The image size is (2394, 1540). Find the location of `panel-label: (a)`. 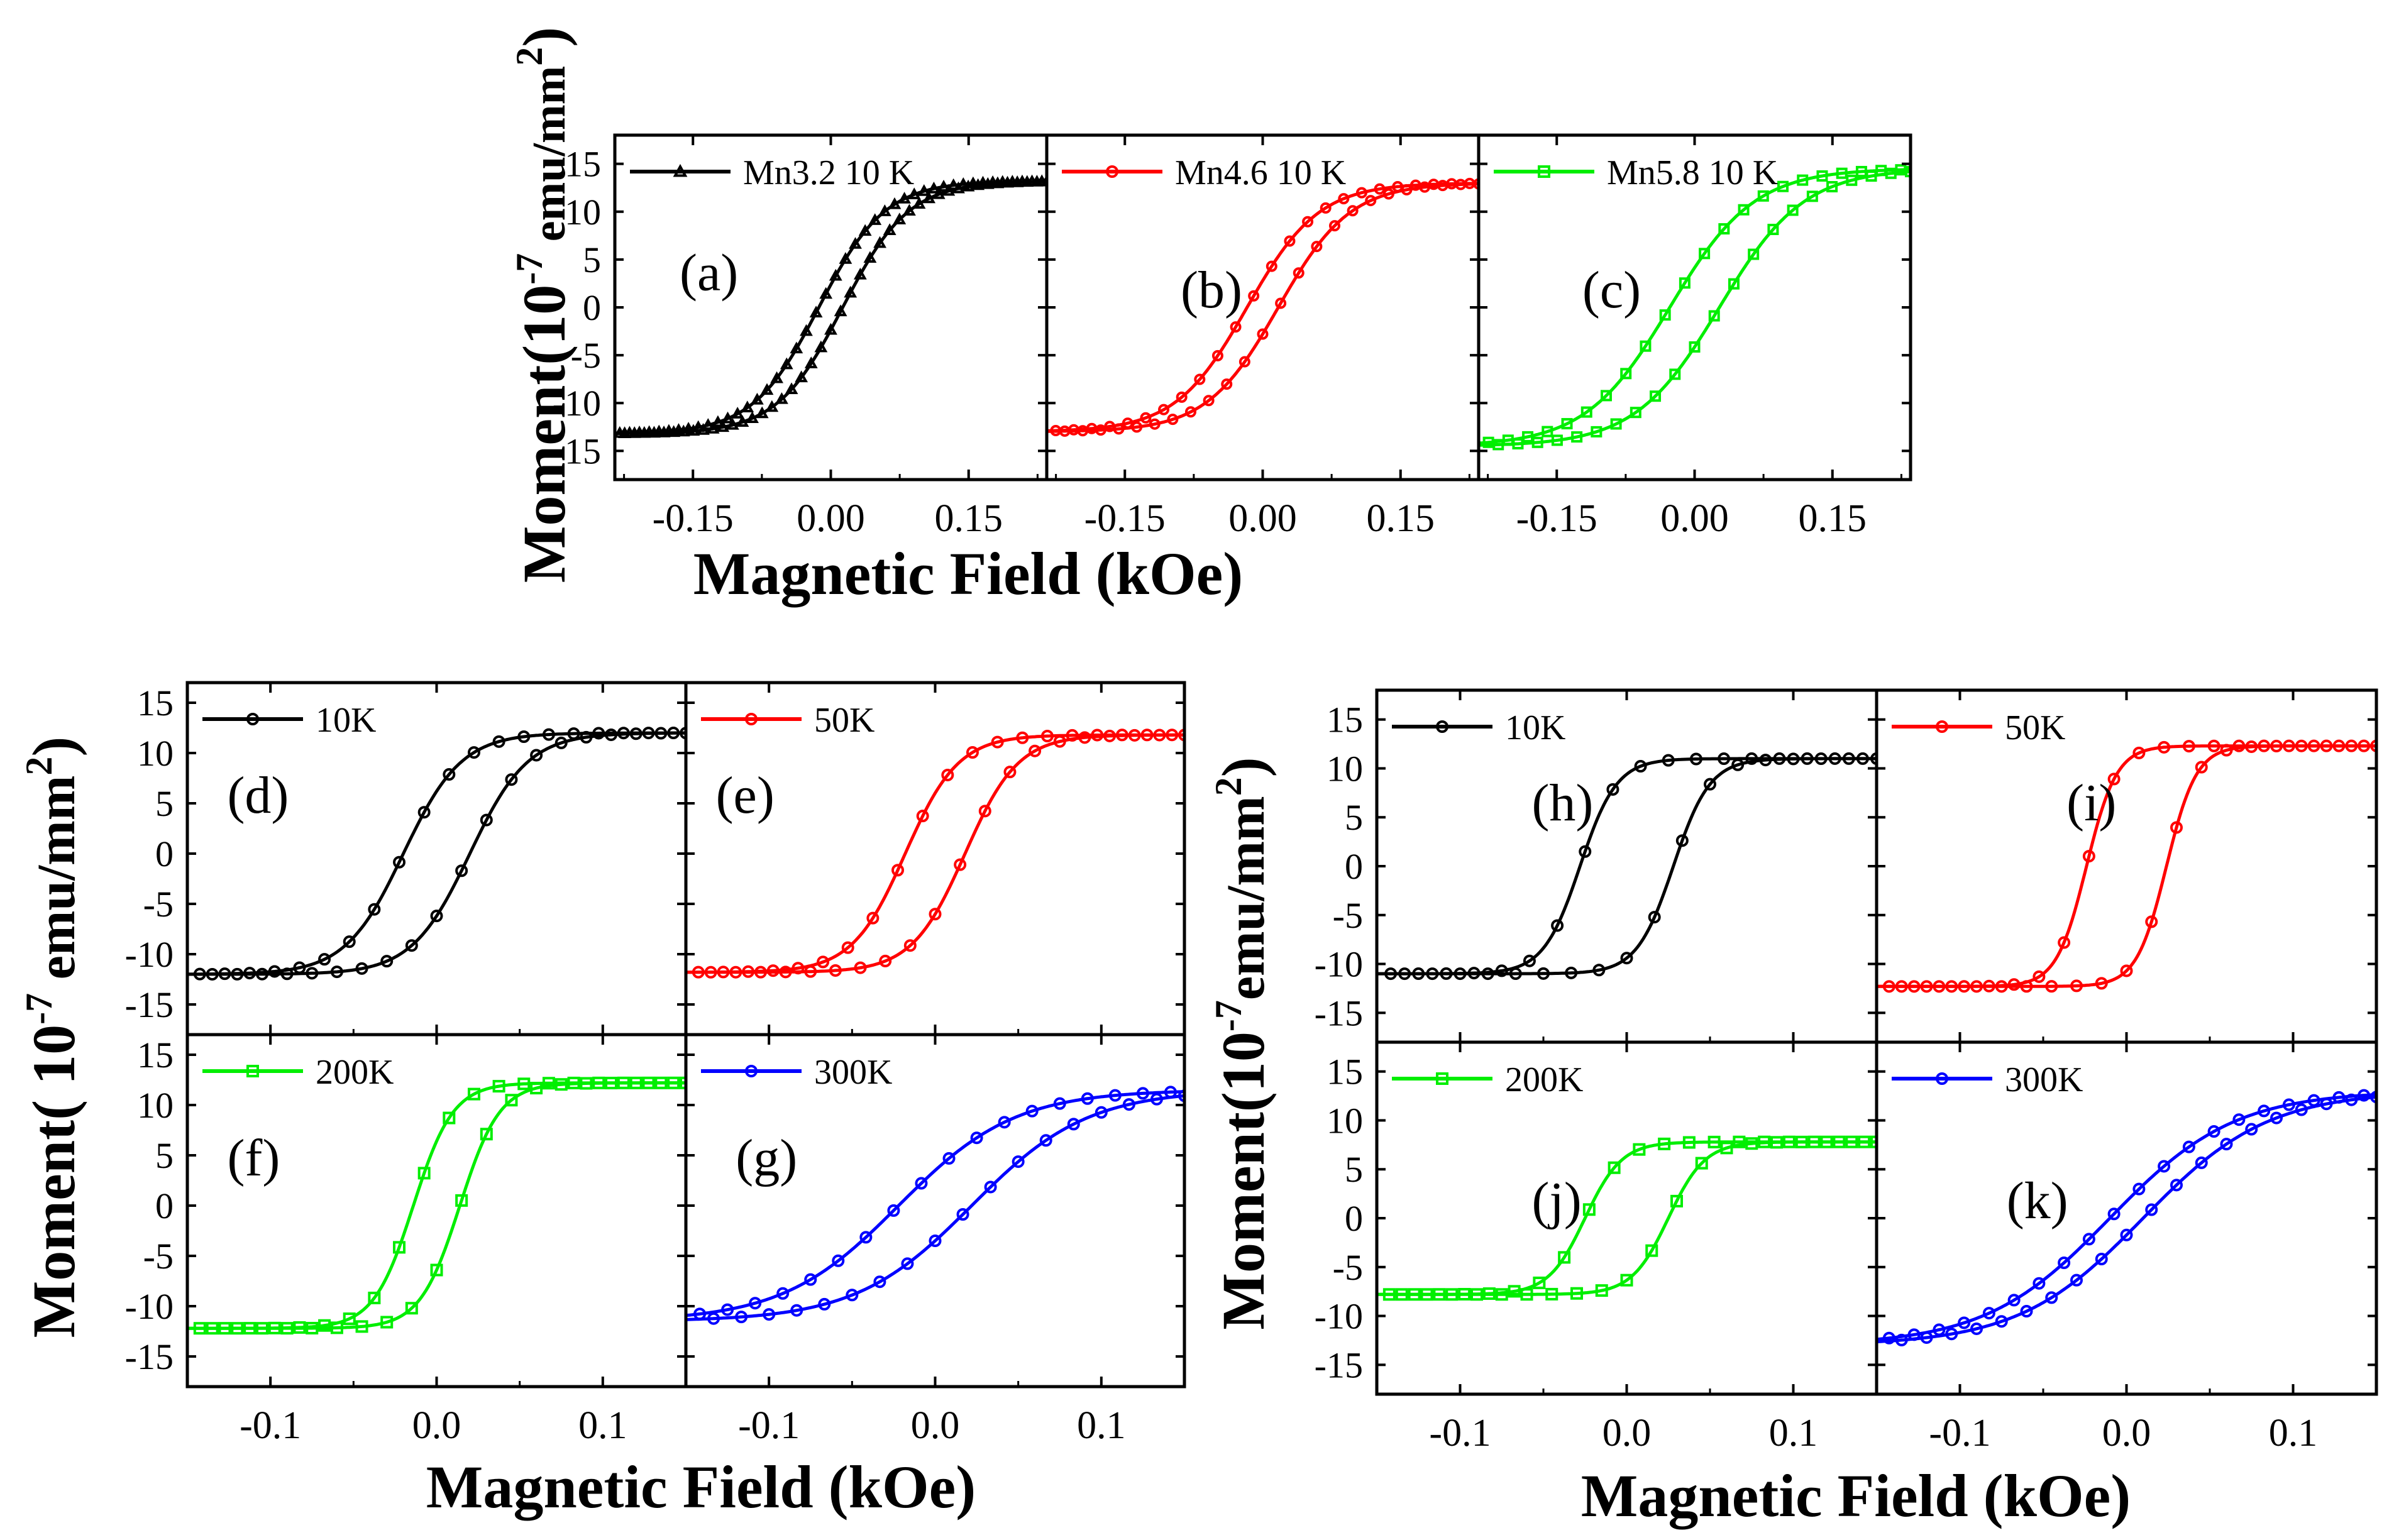

panel-label: (a) is located at coordinates (709, 273).